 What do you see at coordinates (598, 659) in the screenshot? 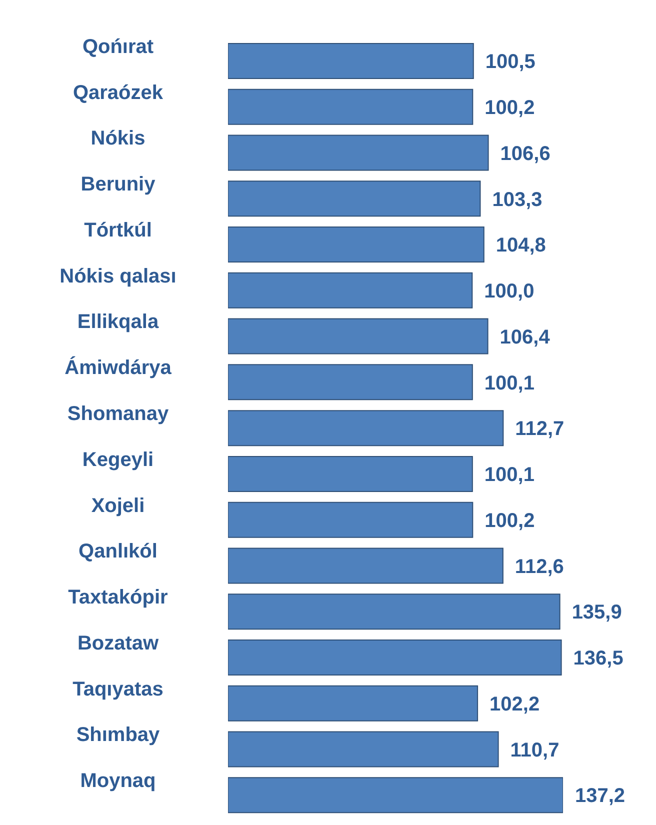
I see `data-label: 136,5` at bounding box center [598, 659].